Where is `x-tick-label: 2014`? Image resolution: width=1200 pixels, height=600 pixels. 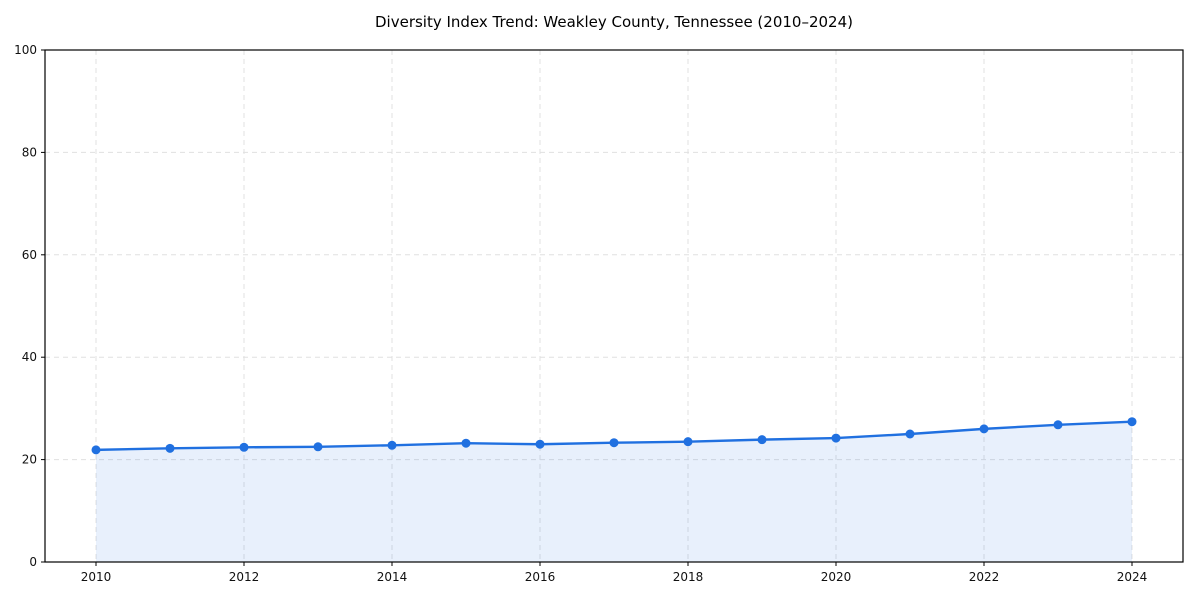 x-tick-label: 2014 is located at coordinates (392, 577).